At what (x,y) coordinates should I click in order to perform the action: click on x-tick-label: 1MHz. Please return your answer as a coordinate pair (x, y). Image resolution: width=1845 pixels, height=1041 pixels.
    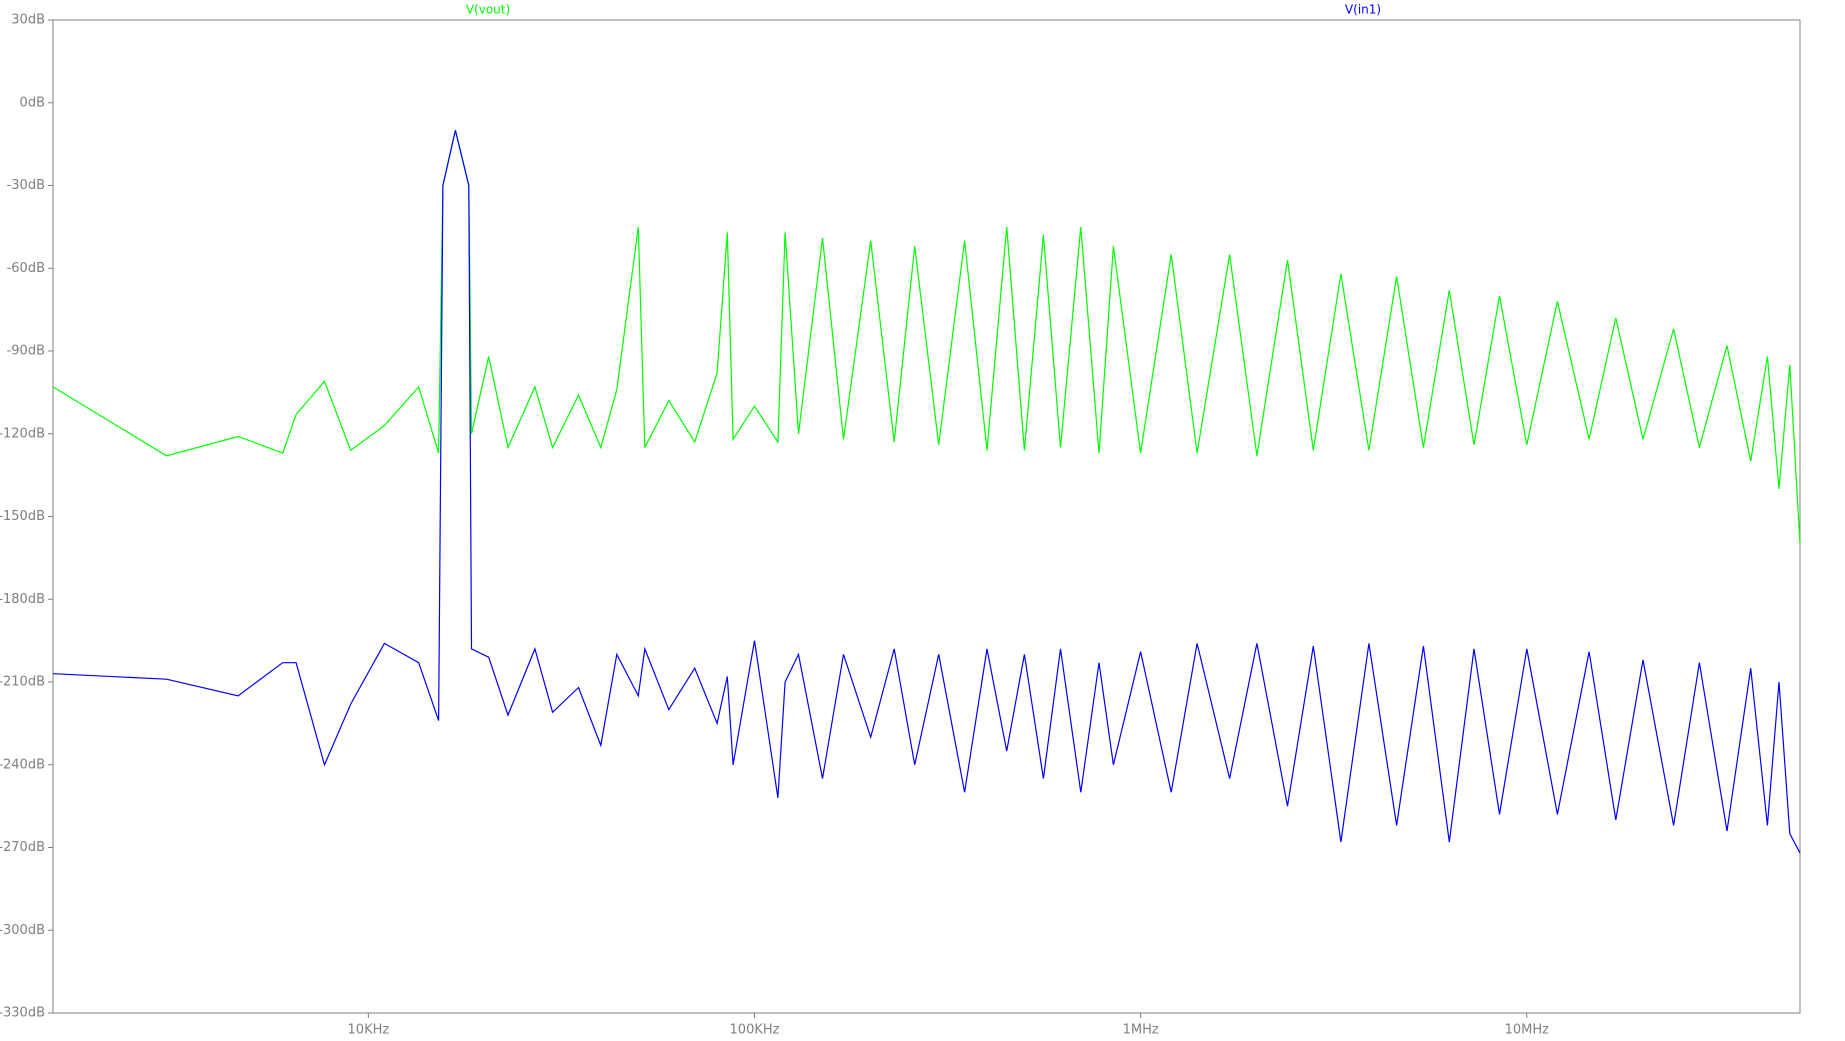
    Looking at the image, I should click on (1141, 1030).